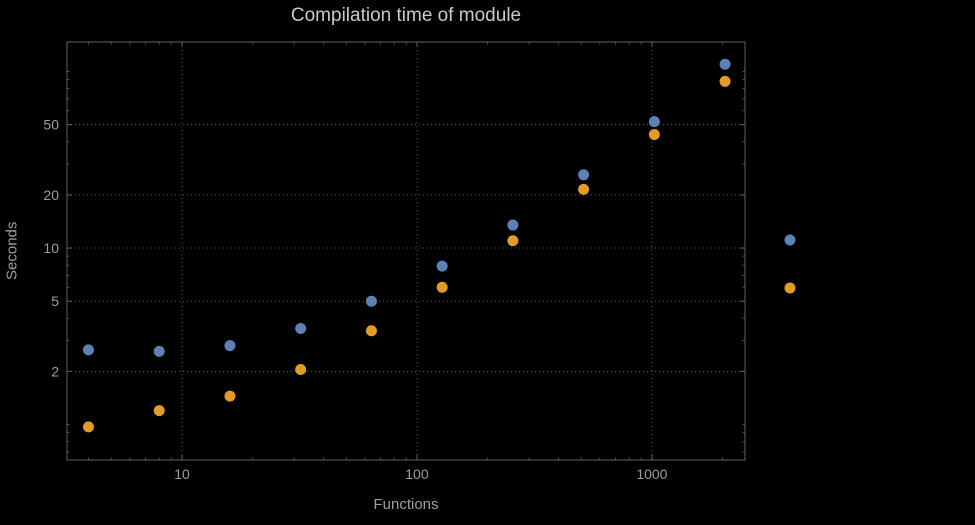  I want to click on chart-title: Compilation time of module, so click(406, 15).